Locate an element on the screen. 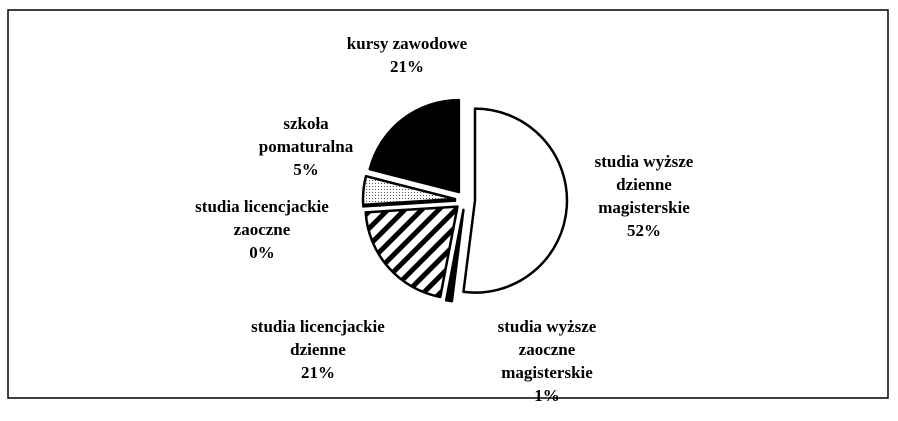 This screenshot has width=898, height=421. value-label: 52% is located at coordinates (644, 230).